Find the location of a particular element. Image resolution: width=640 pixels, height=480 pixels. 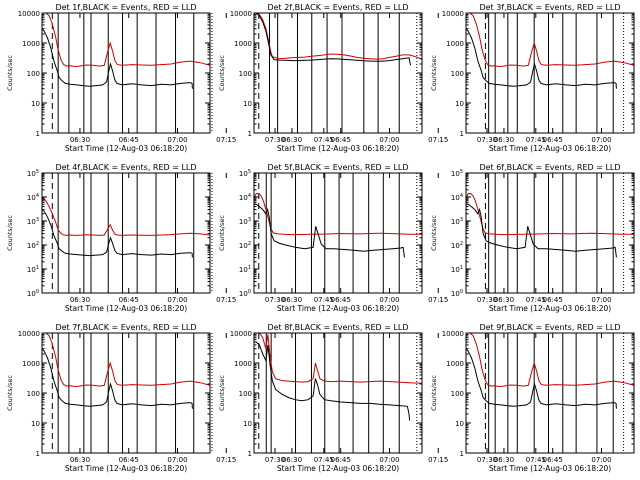

panel-title: Det 1f,BLACK = Events, RED = LLD is located at coordinates (125, 7).